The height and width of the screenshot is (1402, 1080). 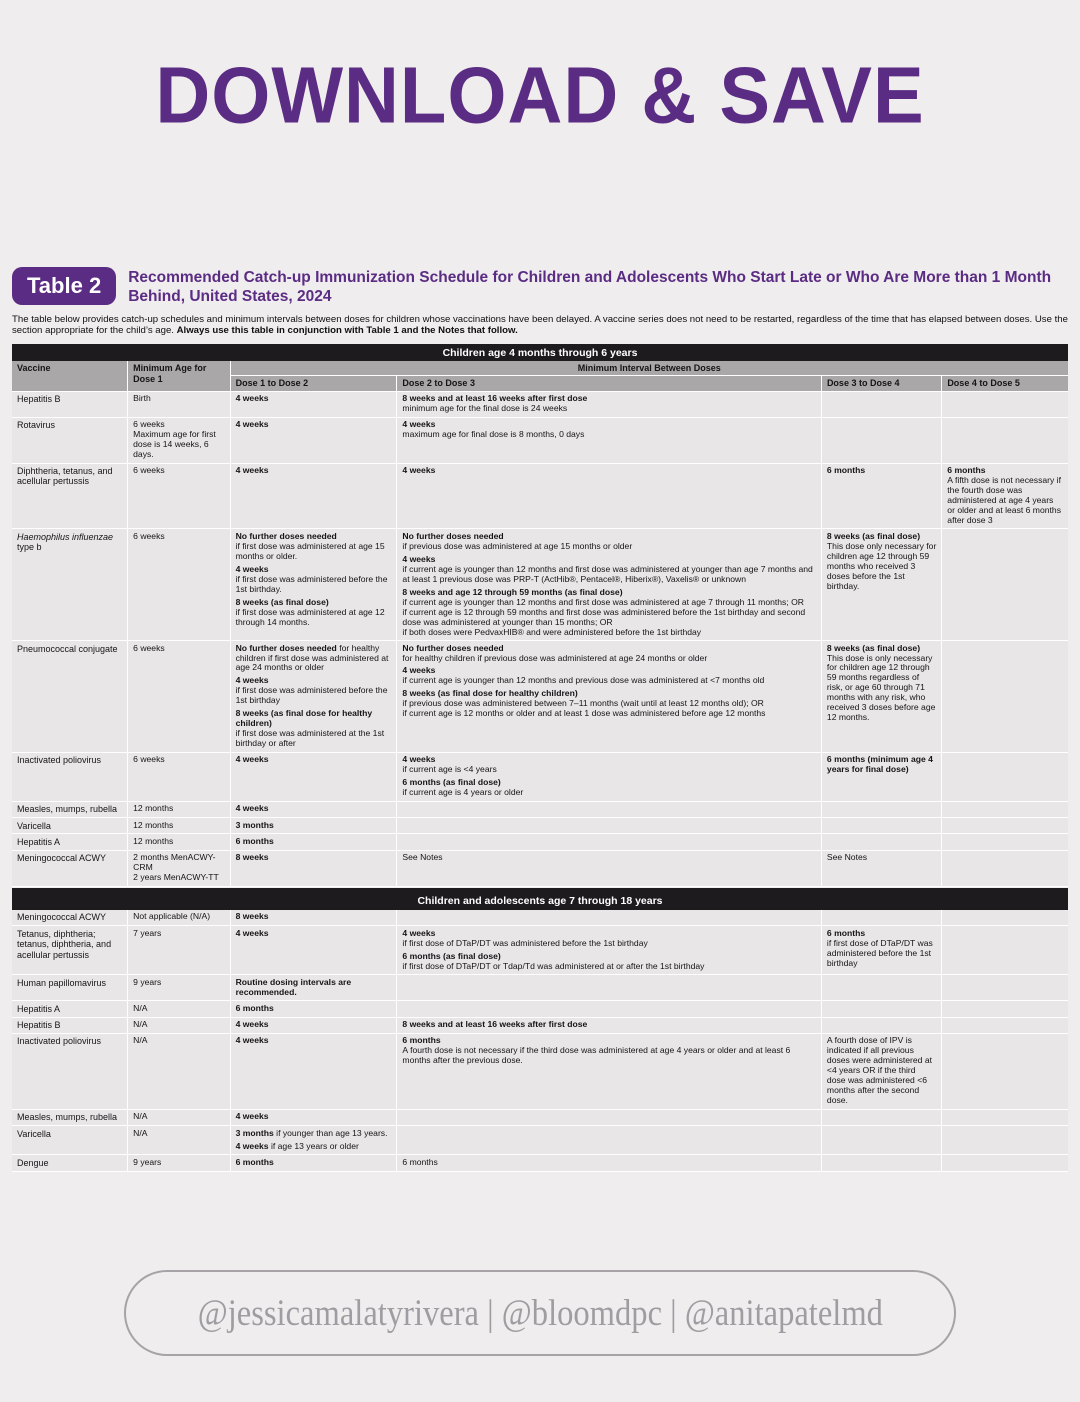 I want to click on cell-vaccine: Varicella, so click(x=70, y=1140).